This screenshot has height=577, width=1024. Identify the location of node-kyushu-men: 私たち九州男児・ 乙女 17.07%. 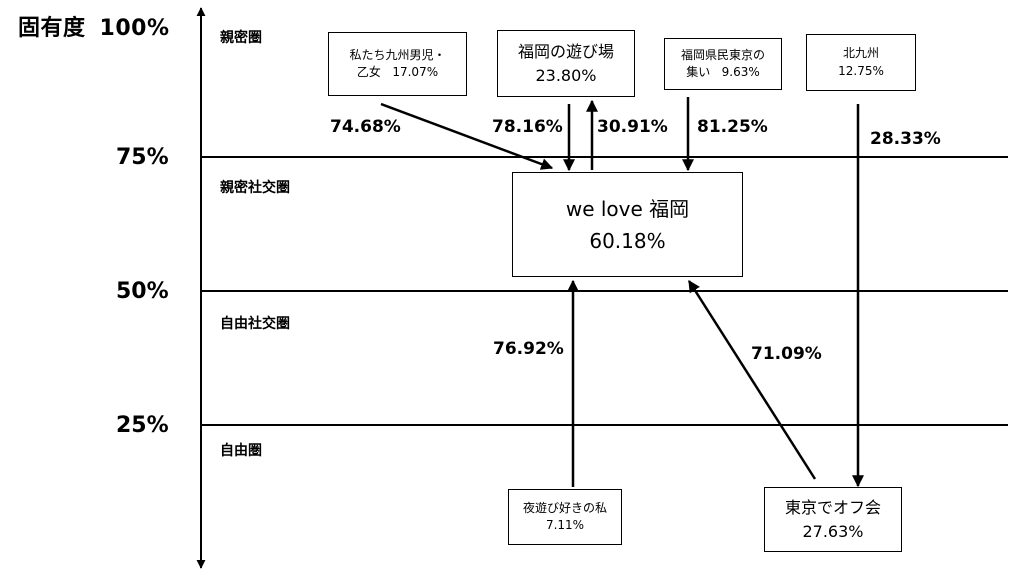
(397, 64).